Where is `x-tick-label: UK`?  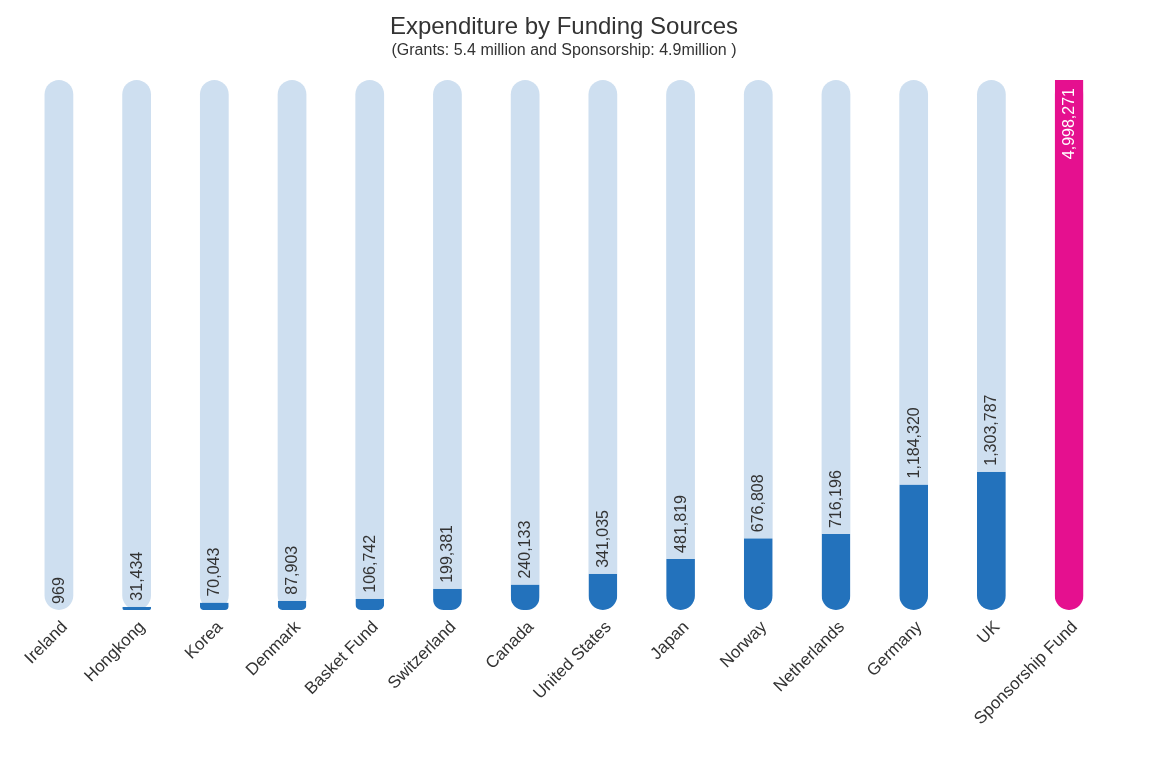 x-tick-label: UK is located at coordinates (988, 632).